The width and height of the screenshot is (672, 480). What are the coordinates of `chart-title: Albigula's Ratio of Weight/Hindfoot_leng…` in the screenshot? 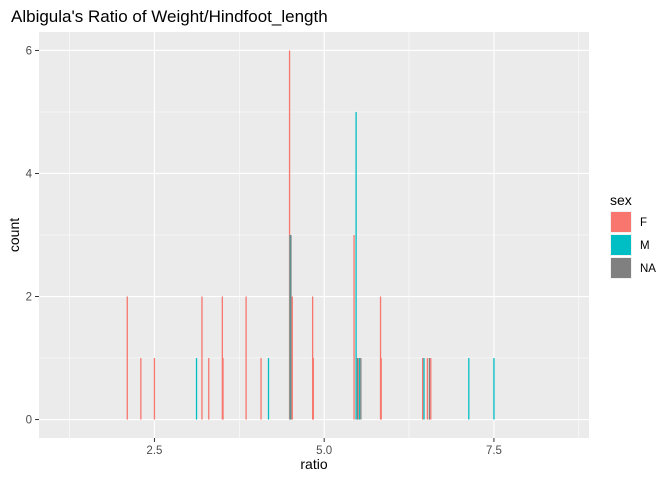 It's located at (169, 16).